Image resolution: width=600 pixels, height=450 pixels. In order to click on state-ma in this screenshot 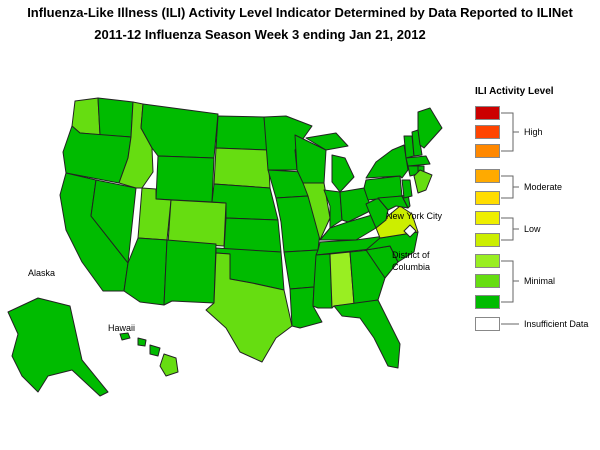, I will do `click(418, 161)`.